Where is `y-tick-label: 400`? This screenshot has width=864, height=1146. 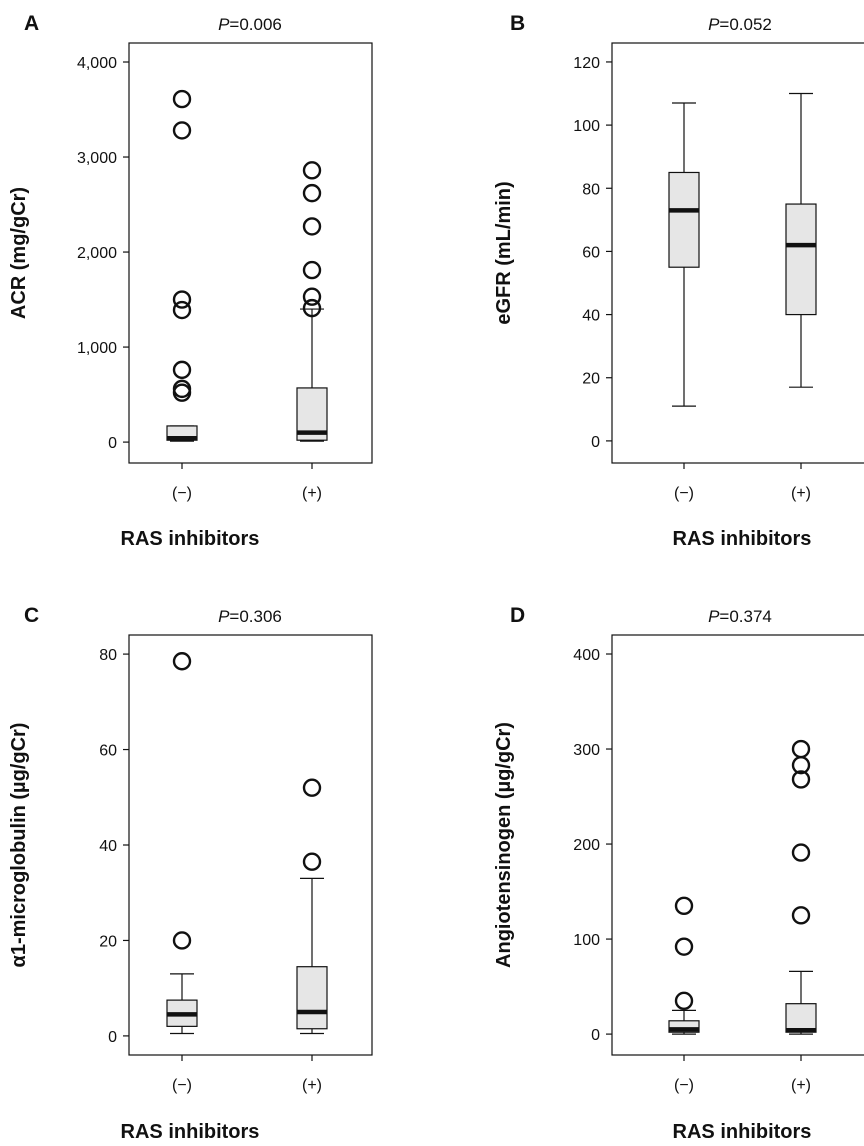 y-tick-label: 400 is located at coordinates (586, 655).